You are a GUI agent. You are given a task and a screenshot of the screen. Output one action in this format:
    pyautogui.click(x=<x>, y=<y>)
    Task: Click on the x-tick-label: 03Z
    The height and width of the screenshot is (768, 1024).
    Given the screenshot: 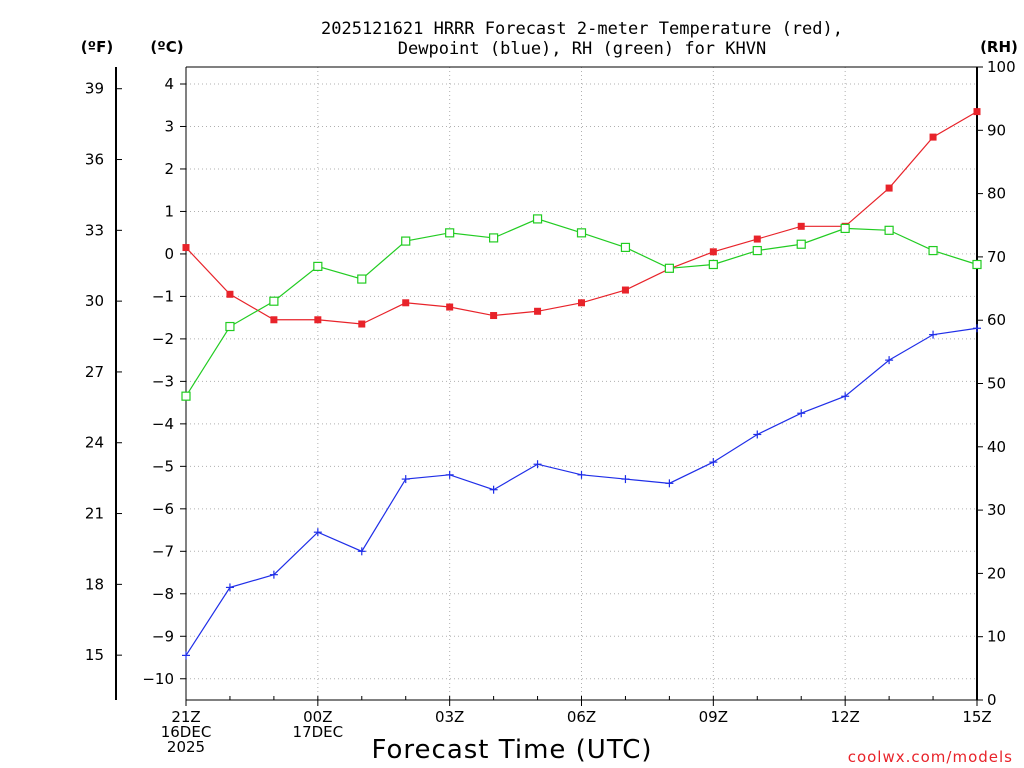 What is the action you would take?
    pyautogui.click(x=449, y=717)
    